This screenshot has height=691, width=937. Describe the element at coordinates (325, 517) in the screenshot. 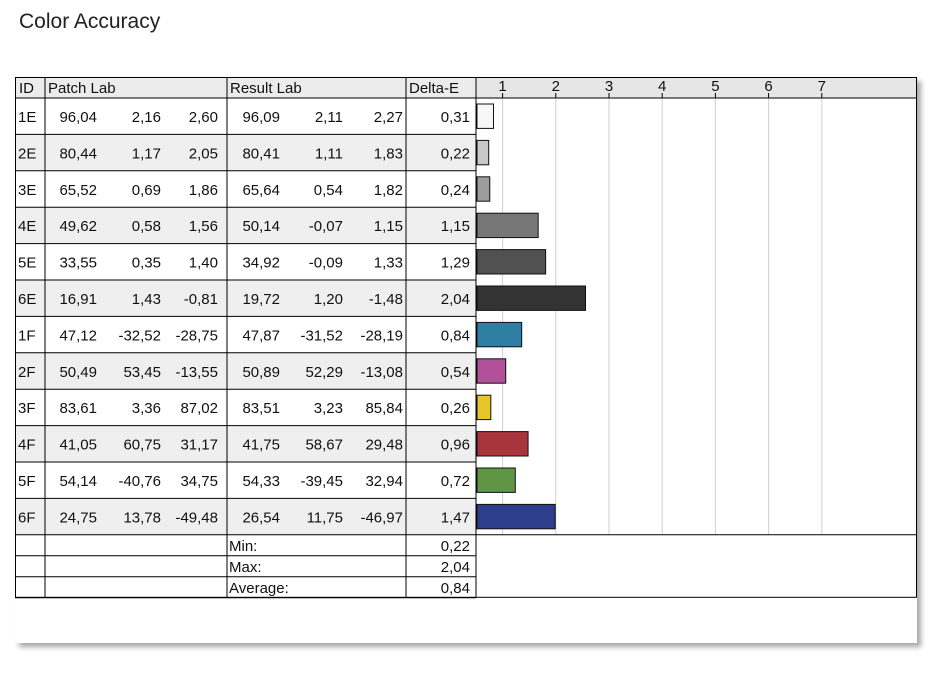

I see `cell-result-lab: 11,75` at that location.